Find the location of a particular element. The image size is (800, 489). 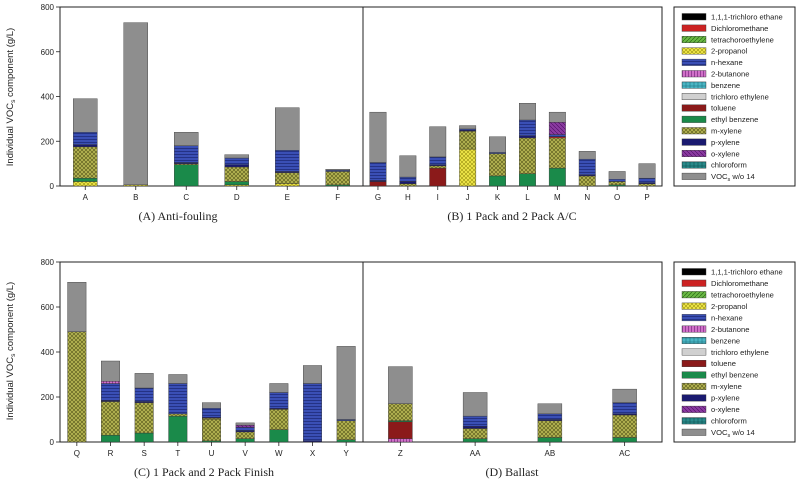

x-tick-label: T is located at coordinates (177, 453).